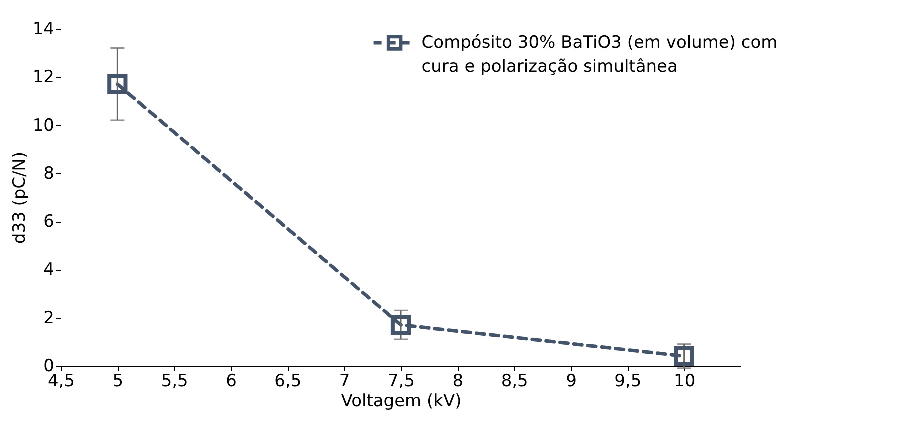 The image size is (899, 447). I want to click on y-tick-label: 4, so click(49, 270).